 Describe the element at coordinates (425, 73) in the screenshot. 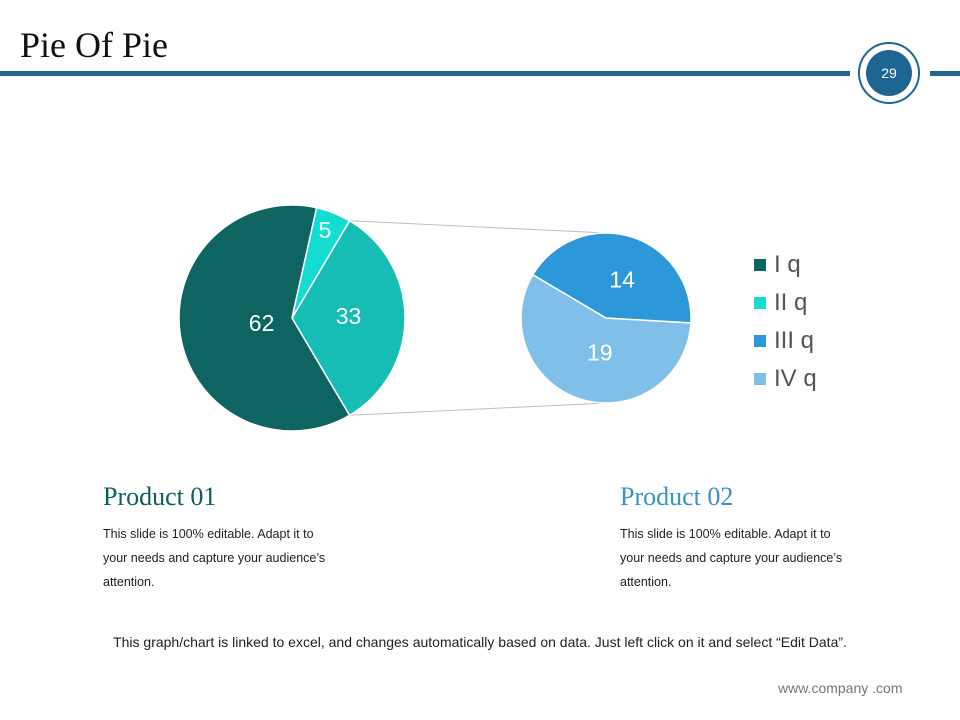

I see `header-rule-left` at that location.